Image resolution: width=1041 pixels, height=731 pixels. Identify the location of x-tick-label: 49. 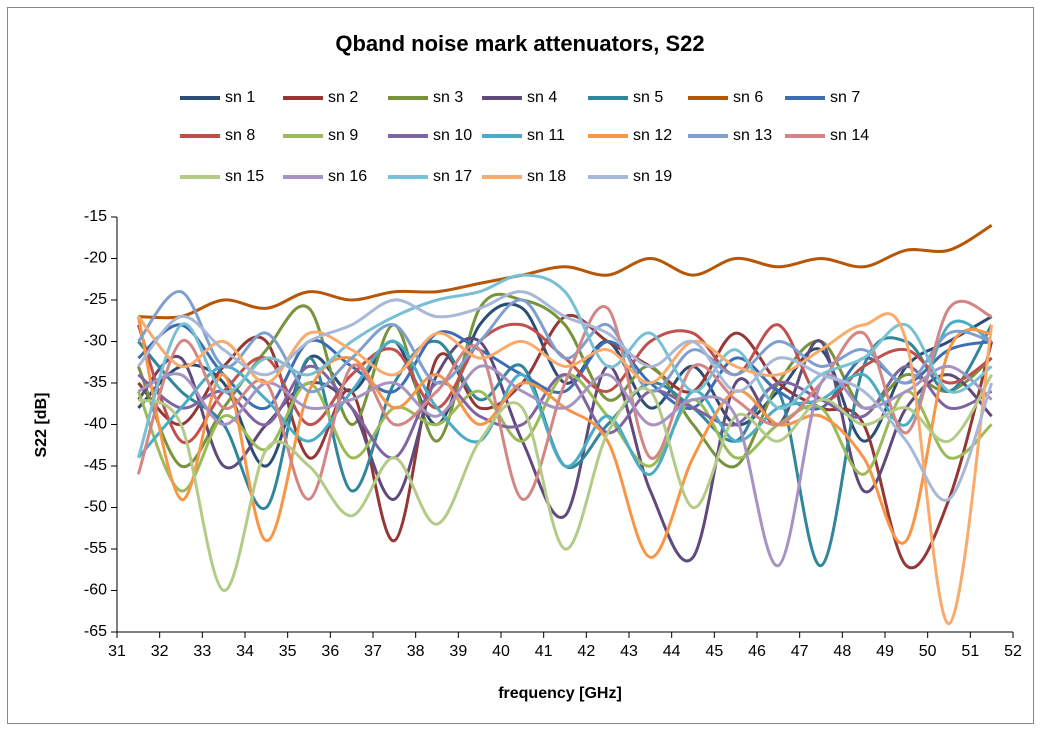
(885, 651).